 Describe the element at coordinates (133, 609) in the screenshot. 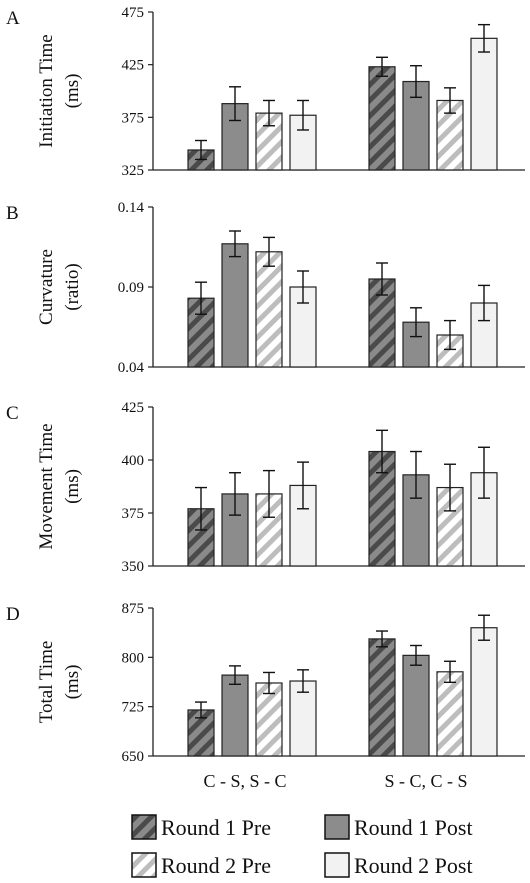

I see `y-tick-label: 875` at that location.